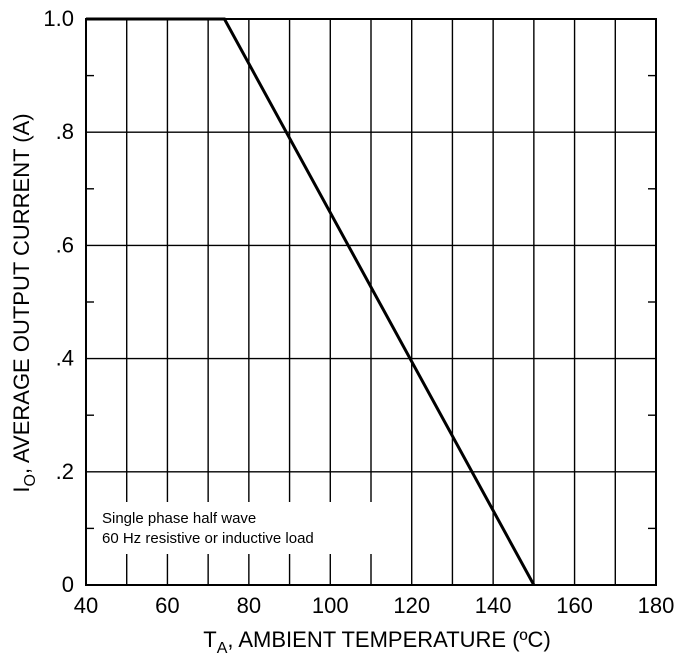  What do you see at coordinates (208, 538) in the screenshot?
I see `annotation-line-2: 60 Hz resistive or inductive load` at bounding box center [208, 538].